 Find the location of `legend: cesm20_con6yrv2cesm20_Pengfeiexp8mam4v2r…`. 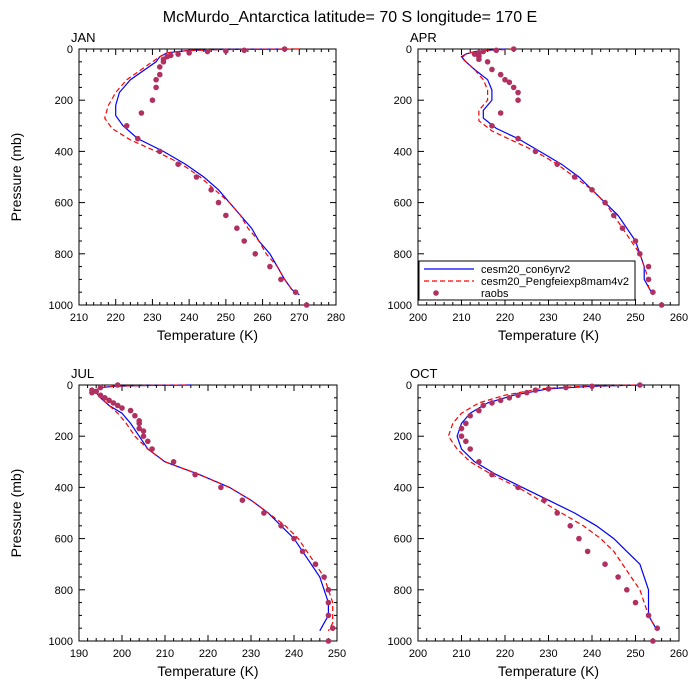

legend: cesm20_con6yrv2cesm20_Pengfeiexp8mam4v2r… is located at coordinates (527, 280).